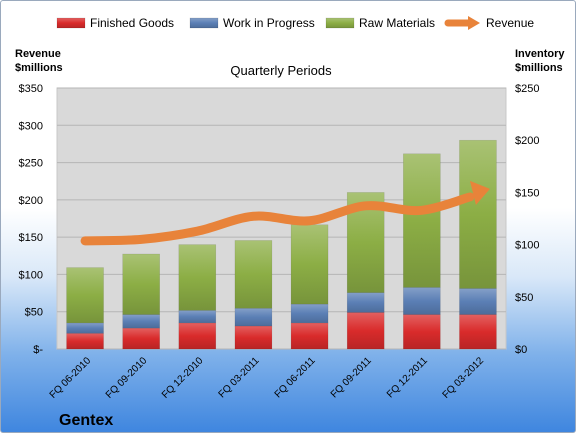  I want to click on right-axis-title-line-1: Inventory, so click(540, 54).